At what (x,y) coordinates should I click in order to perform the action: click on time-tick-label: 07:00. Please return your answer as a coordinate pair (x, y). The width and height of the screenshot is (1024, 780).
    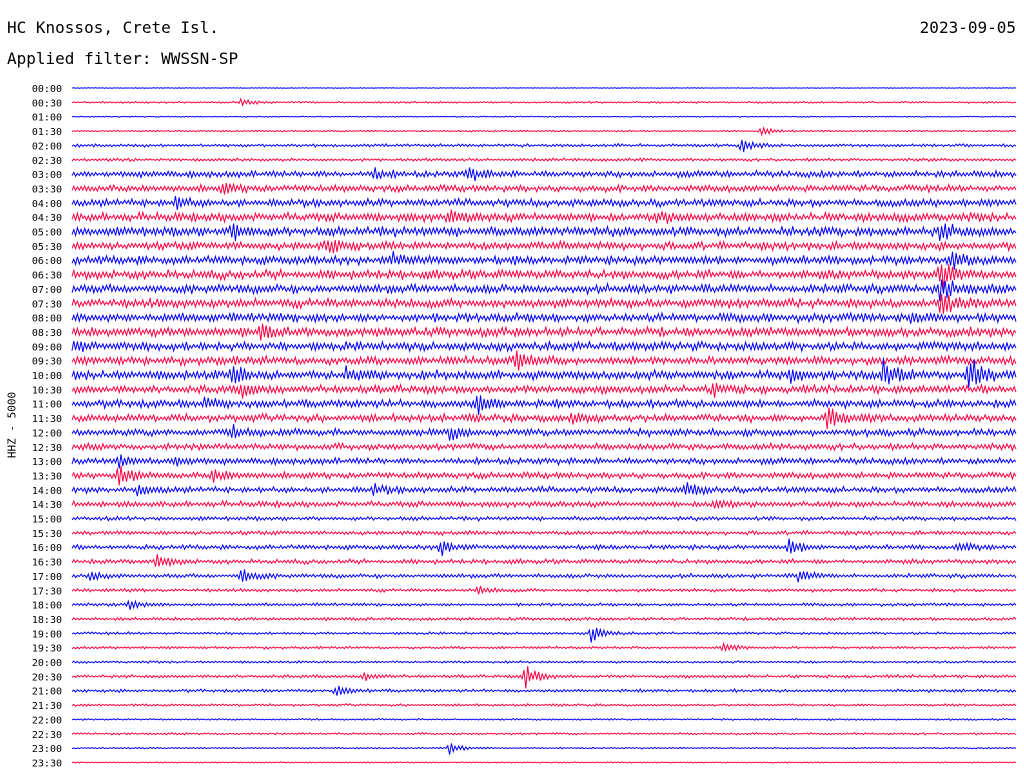
    Looking at the image, I should click on (47, 290).